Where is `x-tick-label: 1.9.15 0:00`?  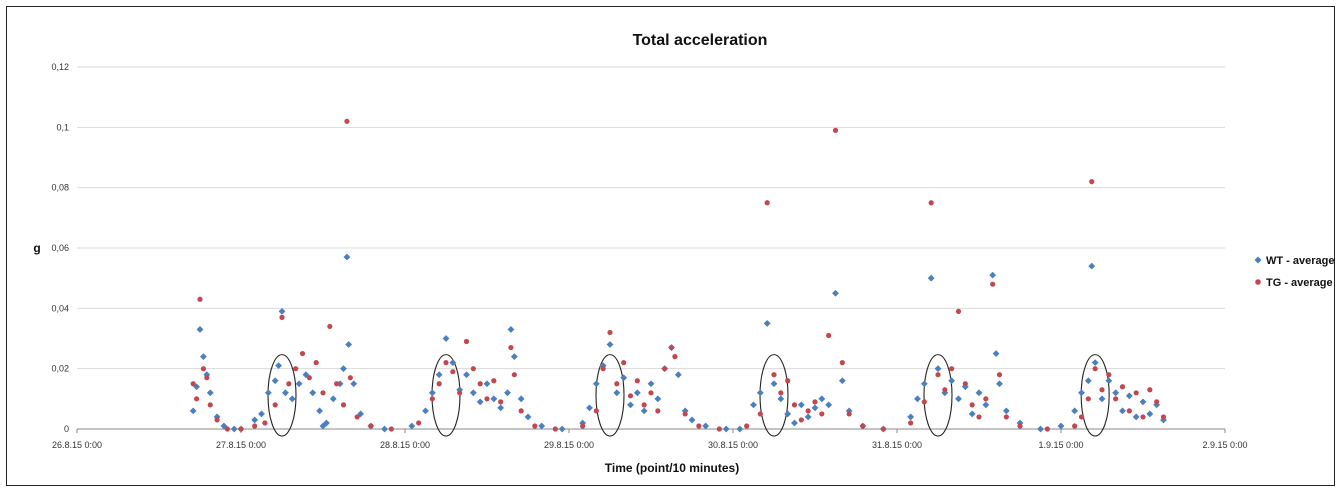 x-tick-label: 1.9.15 0:00 is located at coordinates (1060, 445).